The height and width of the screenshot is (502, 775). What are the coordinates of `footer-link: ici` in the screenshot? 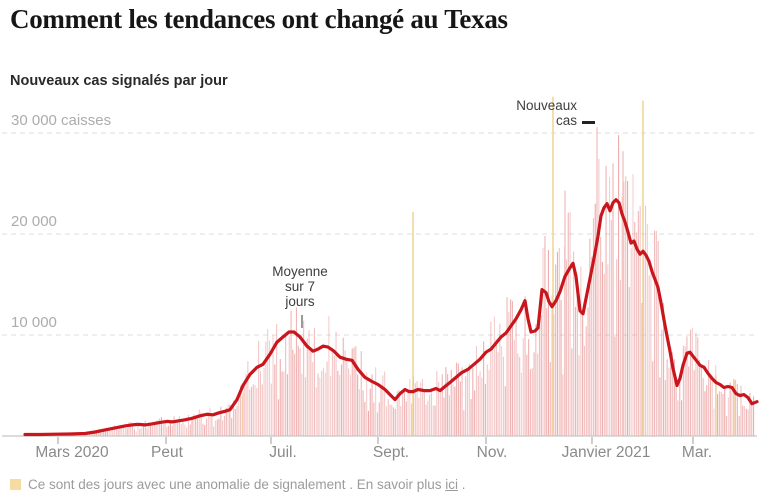 It's located at (451, 484).